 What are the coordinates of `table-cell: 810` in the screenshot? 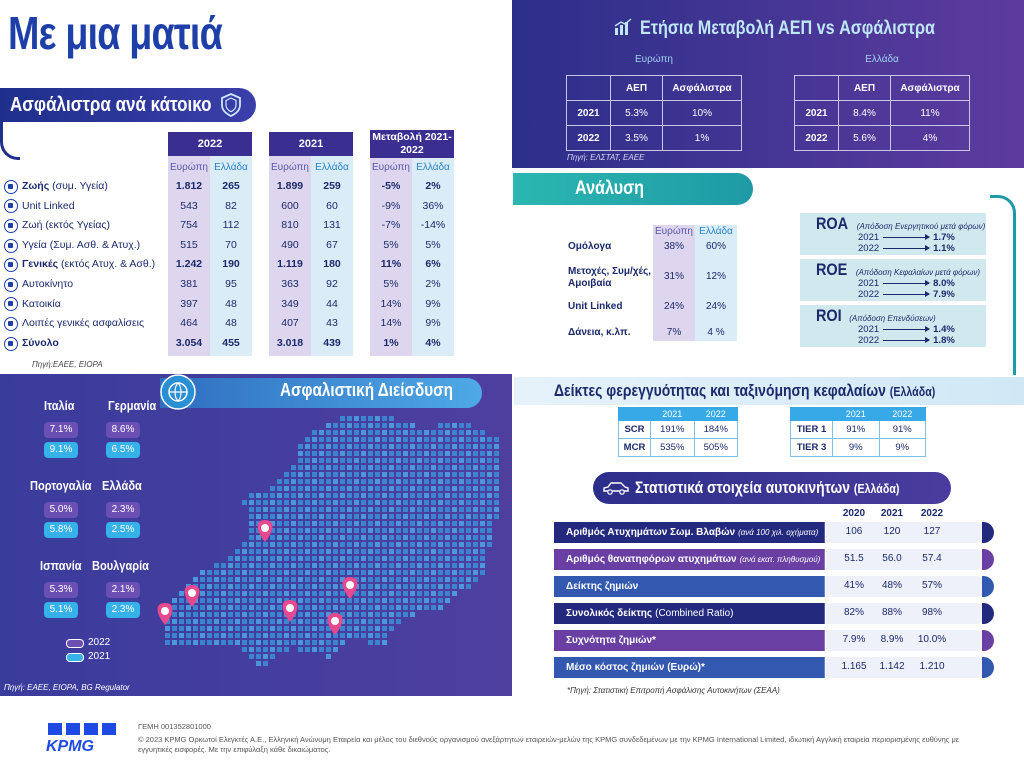 It's located at (290, 225).